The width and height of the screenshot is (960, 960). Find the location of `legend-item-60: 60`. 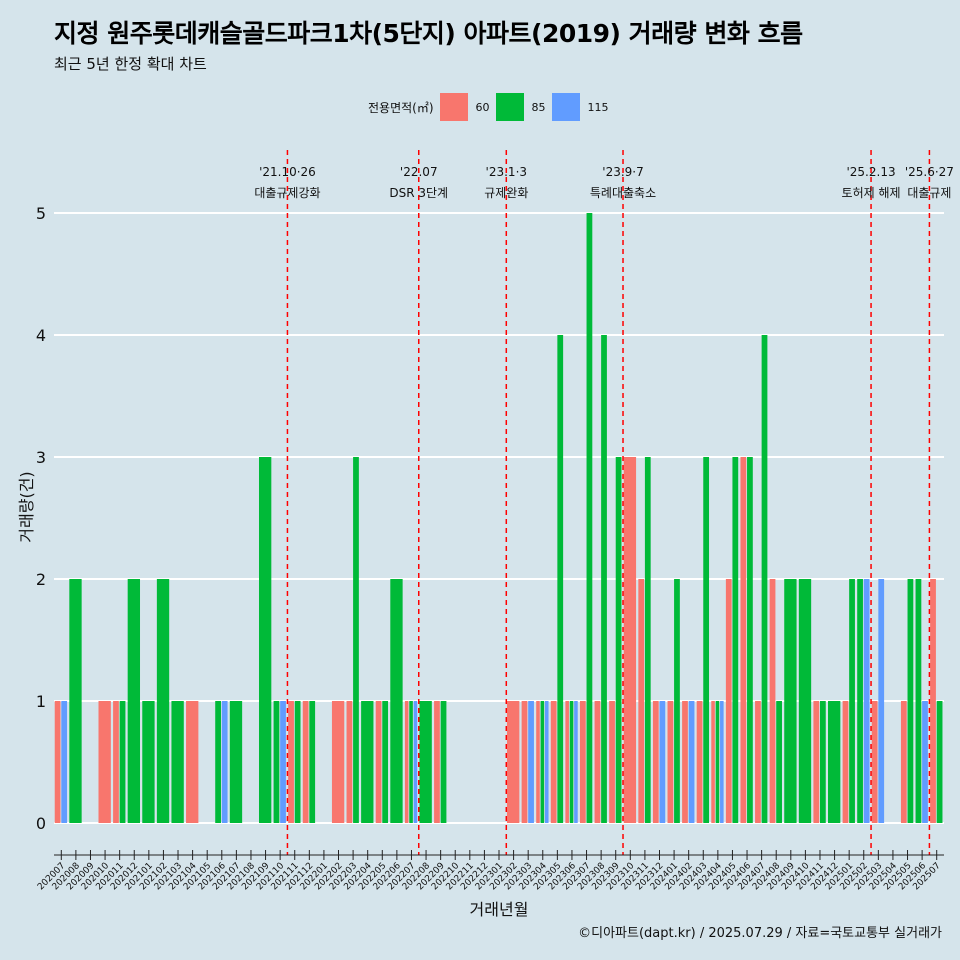

legend-item-60: 60 is located at coordinates (464, 107).